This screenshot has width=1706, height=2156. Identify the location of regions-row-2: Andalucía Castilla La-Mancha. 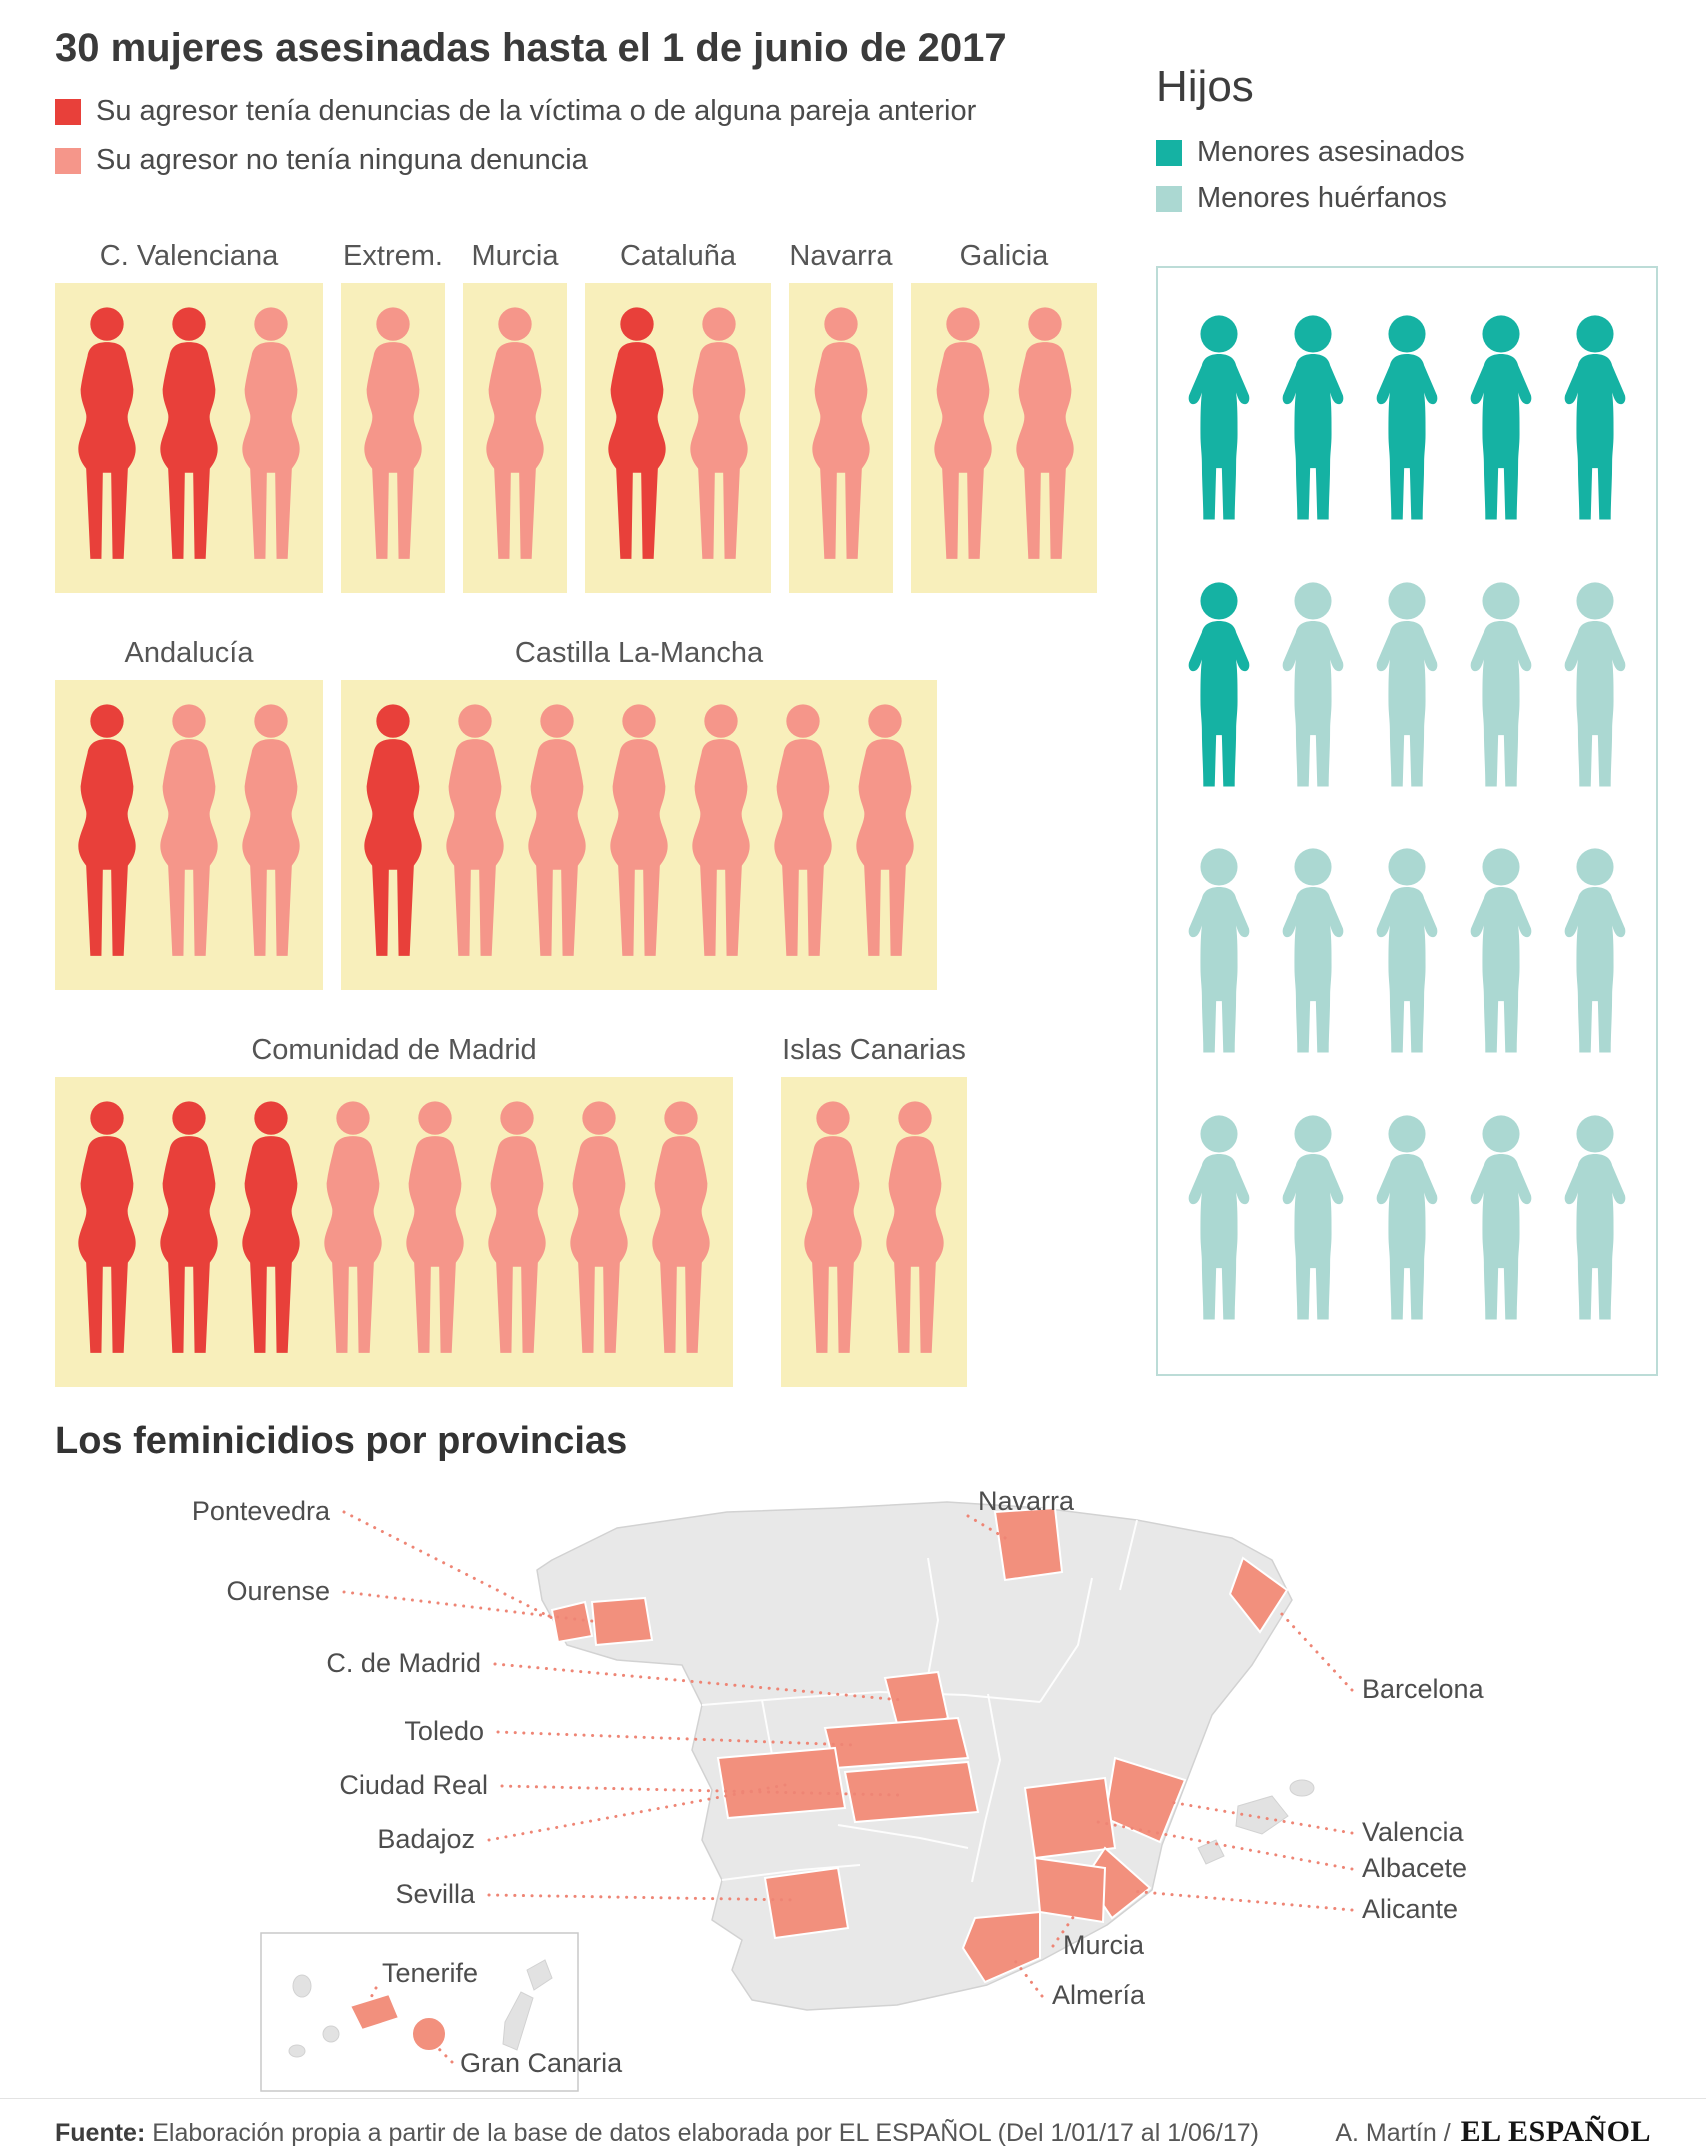
(605, 813).